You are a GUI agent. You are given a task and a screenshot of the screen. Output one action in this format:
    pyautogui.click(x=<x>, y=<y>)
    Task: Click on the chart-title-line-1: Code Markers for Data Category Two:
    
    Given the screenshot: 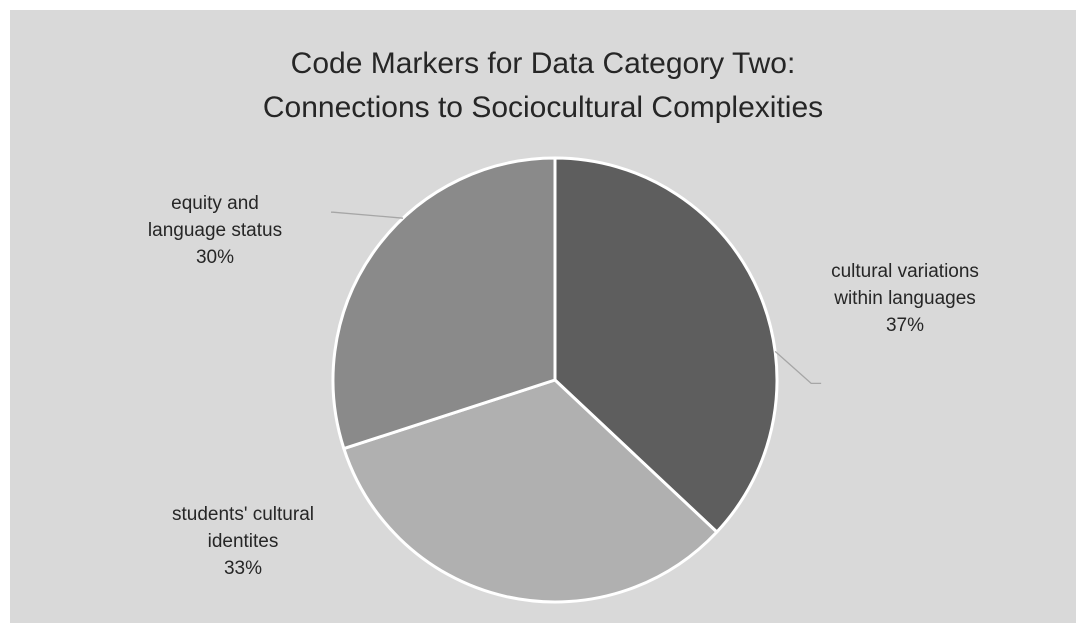 What is the action you would take?
    pyautogui.click(x=543, y=63)
    